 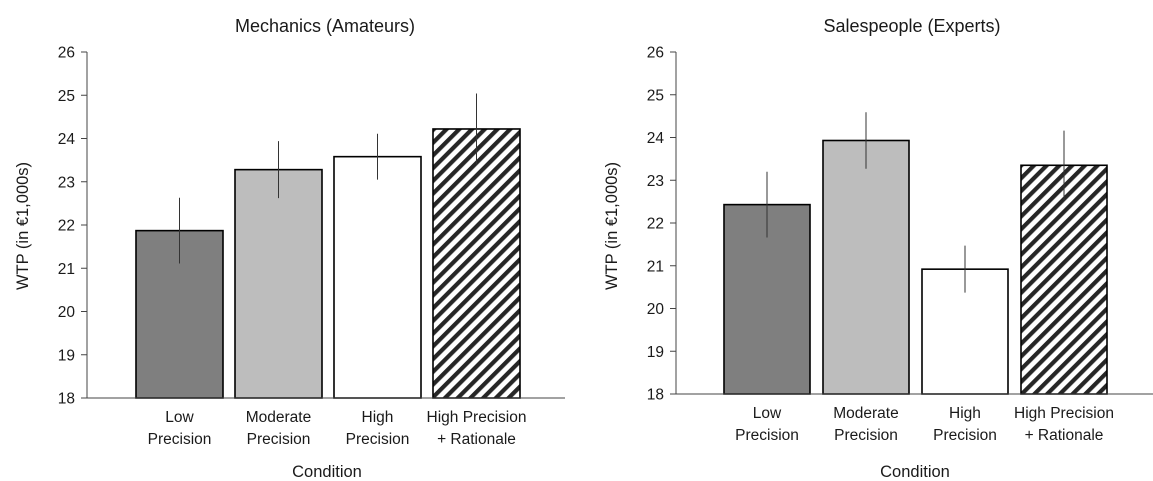 What do you see at coordinates (325, 26) in the screenshot?
I see `chart-title: Mechanics (Amateurs)` at bounding box center [325, 26].